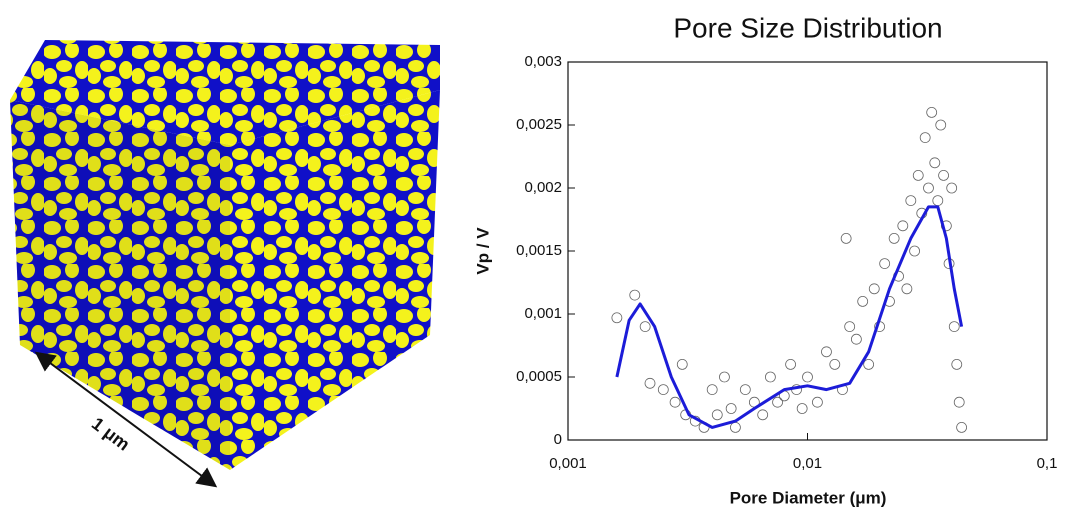 Image resolution: width=1065 pixels, height=518 pixels. I want to click on y-tick-label: 0,001, so click(543, 313).